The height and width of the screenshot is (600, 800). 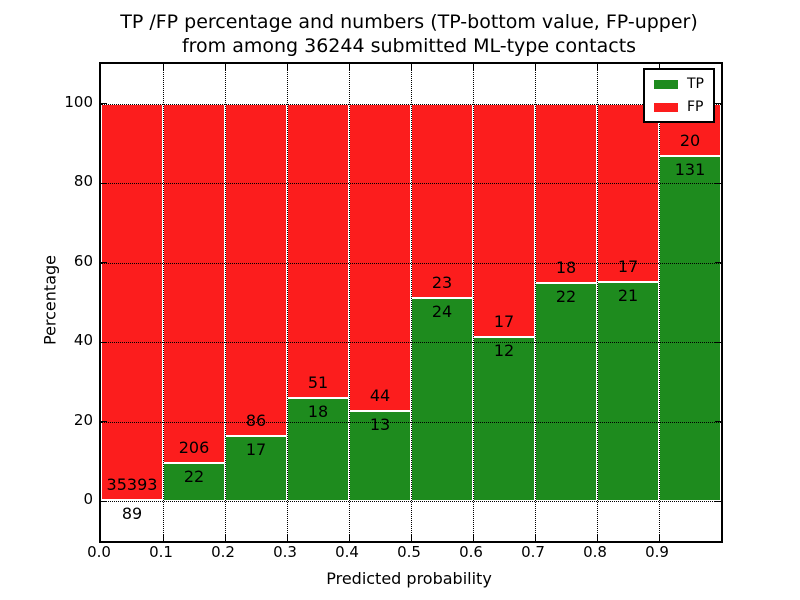 I want to click on tp-count-label: 89, so click(x=132, y=514).